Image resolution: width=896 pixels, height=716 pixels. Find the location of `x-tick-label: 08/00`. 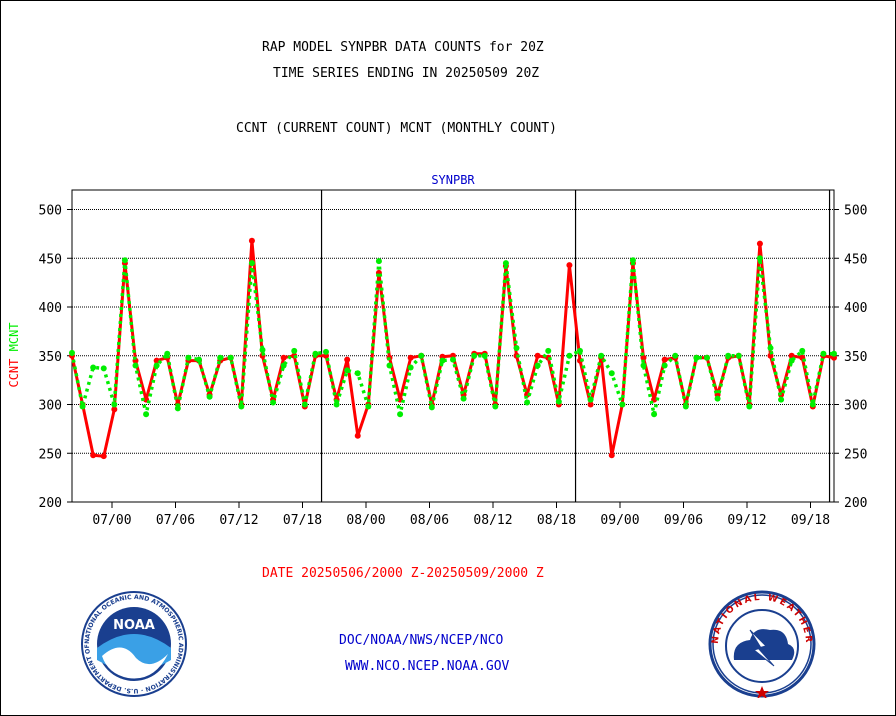

x-tick-label: 08/00 is located at coordinates (365, 520).